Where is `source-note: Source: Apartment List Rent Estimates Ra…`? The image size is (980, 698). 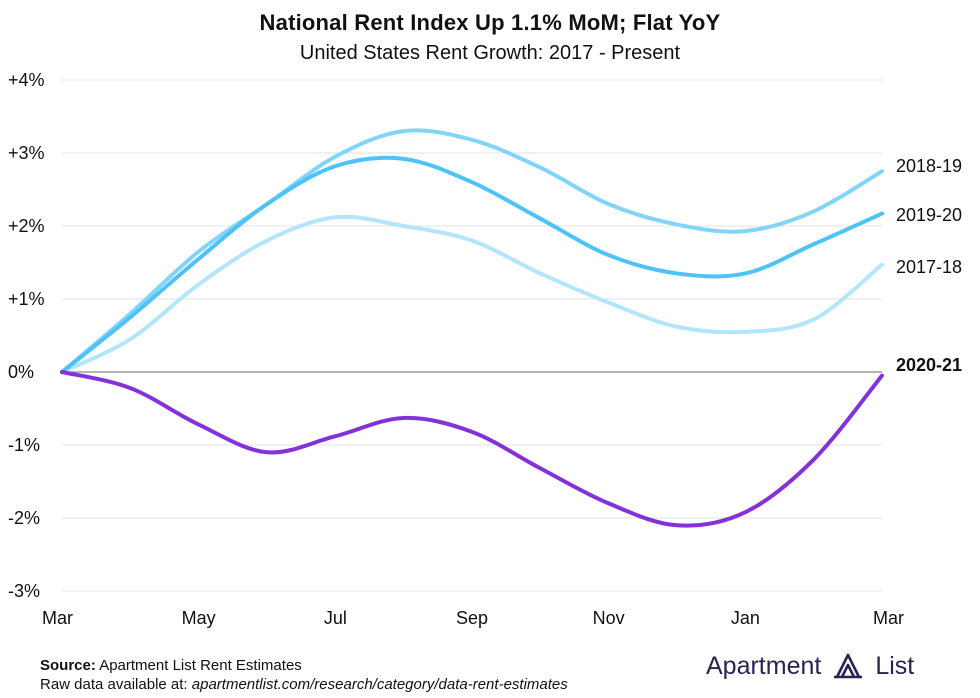
source-note: Source: Apartment List Rent Estimates Ra… is located at coordinates (304, 675).